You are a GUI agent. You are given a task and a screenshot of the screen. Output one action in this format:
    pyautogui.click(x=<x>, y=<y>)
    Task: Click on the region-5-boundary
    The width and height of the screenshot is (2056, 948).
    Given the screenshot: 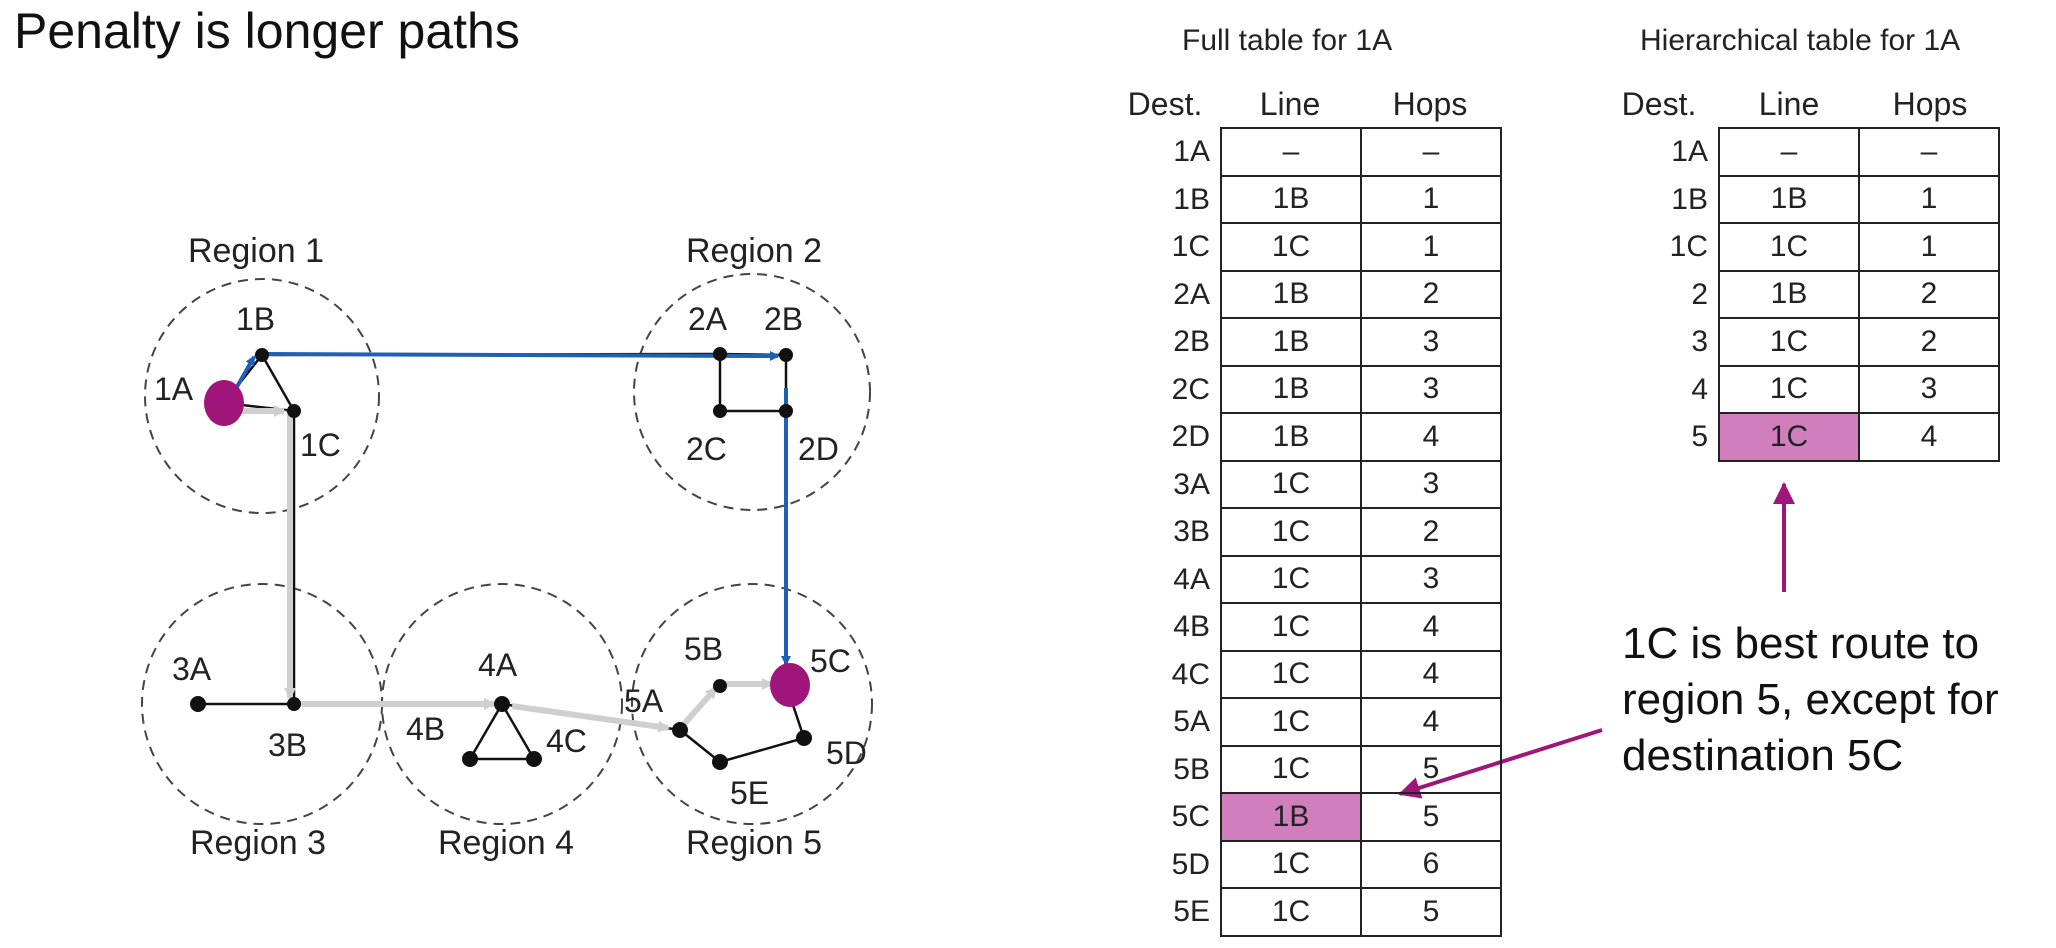 What is the action you would take?
    pyautogui.click(x=752, y=704)
    